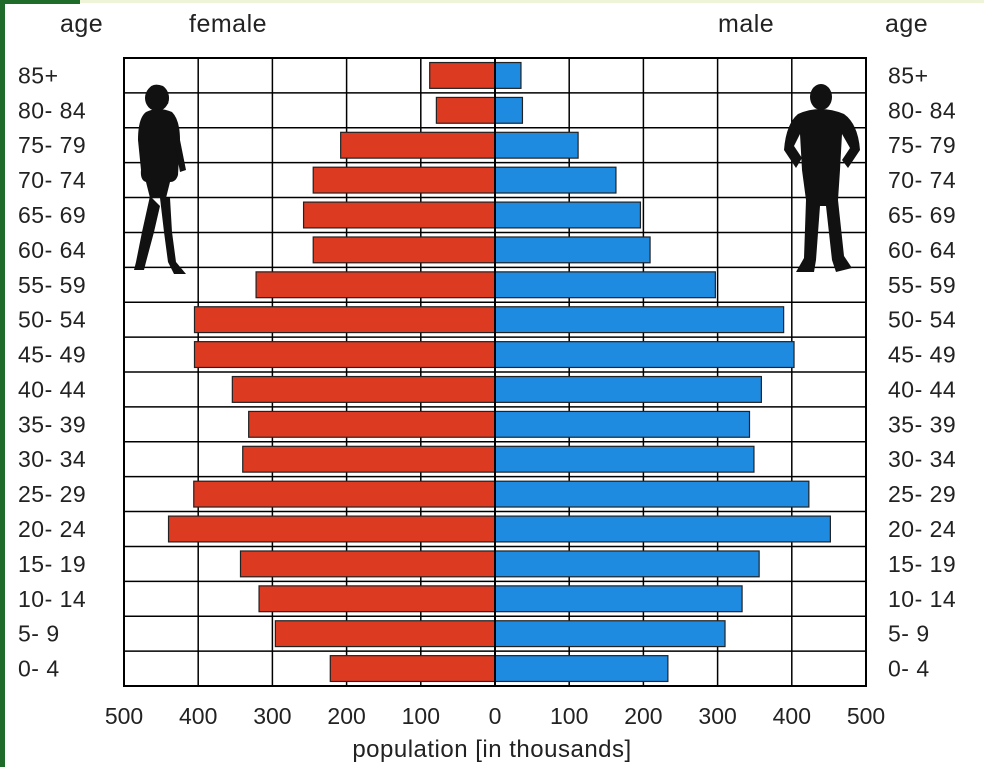  I want to click on x-tick-label: 0, so click(495, 716).